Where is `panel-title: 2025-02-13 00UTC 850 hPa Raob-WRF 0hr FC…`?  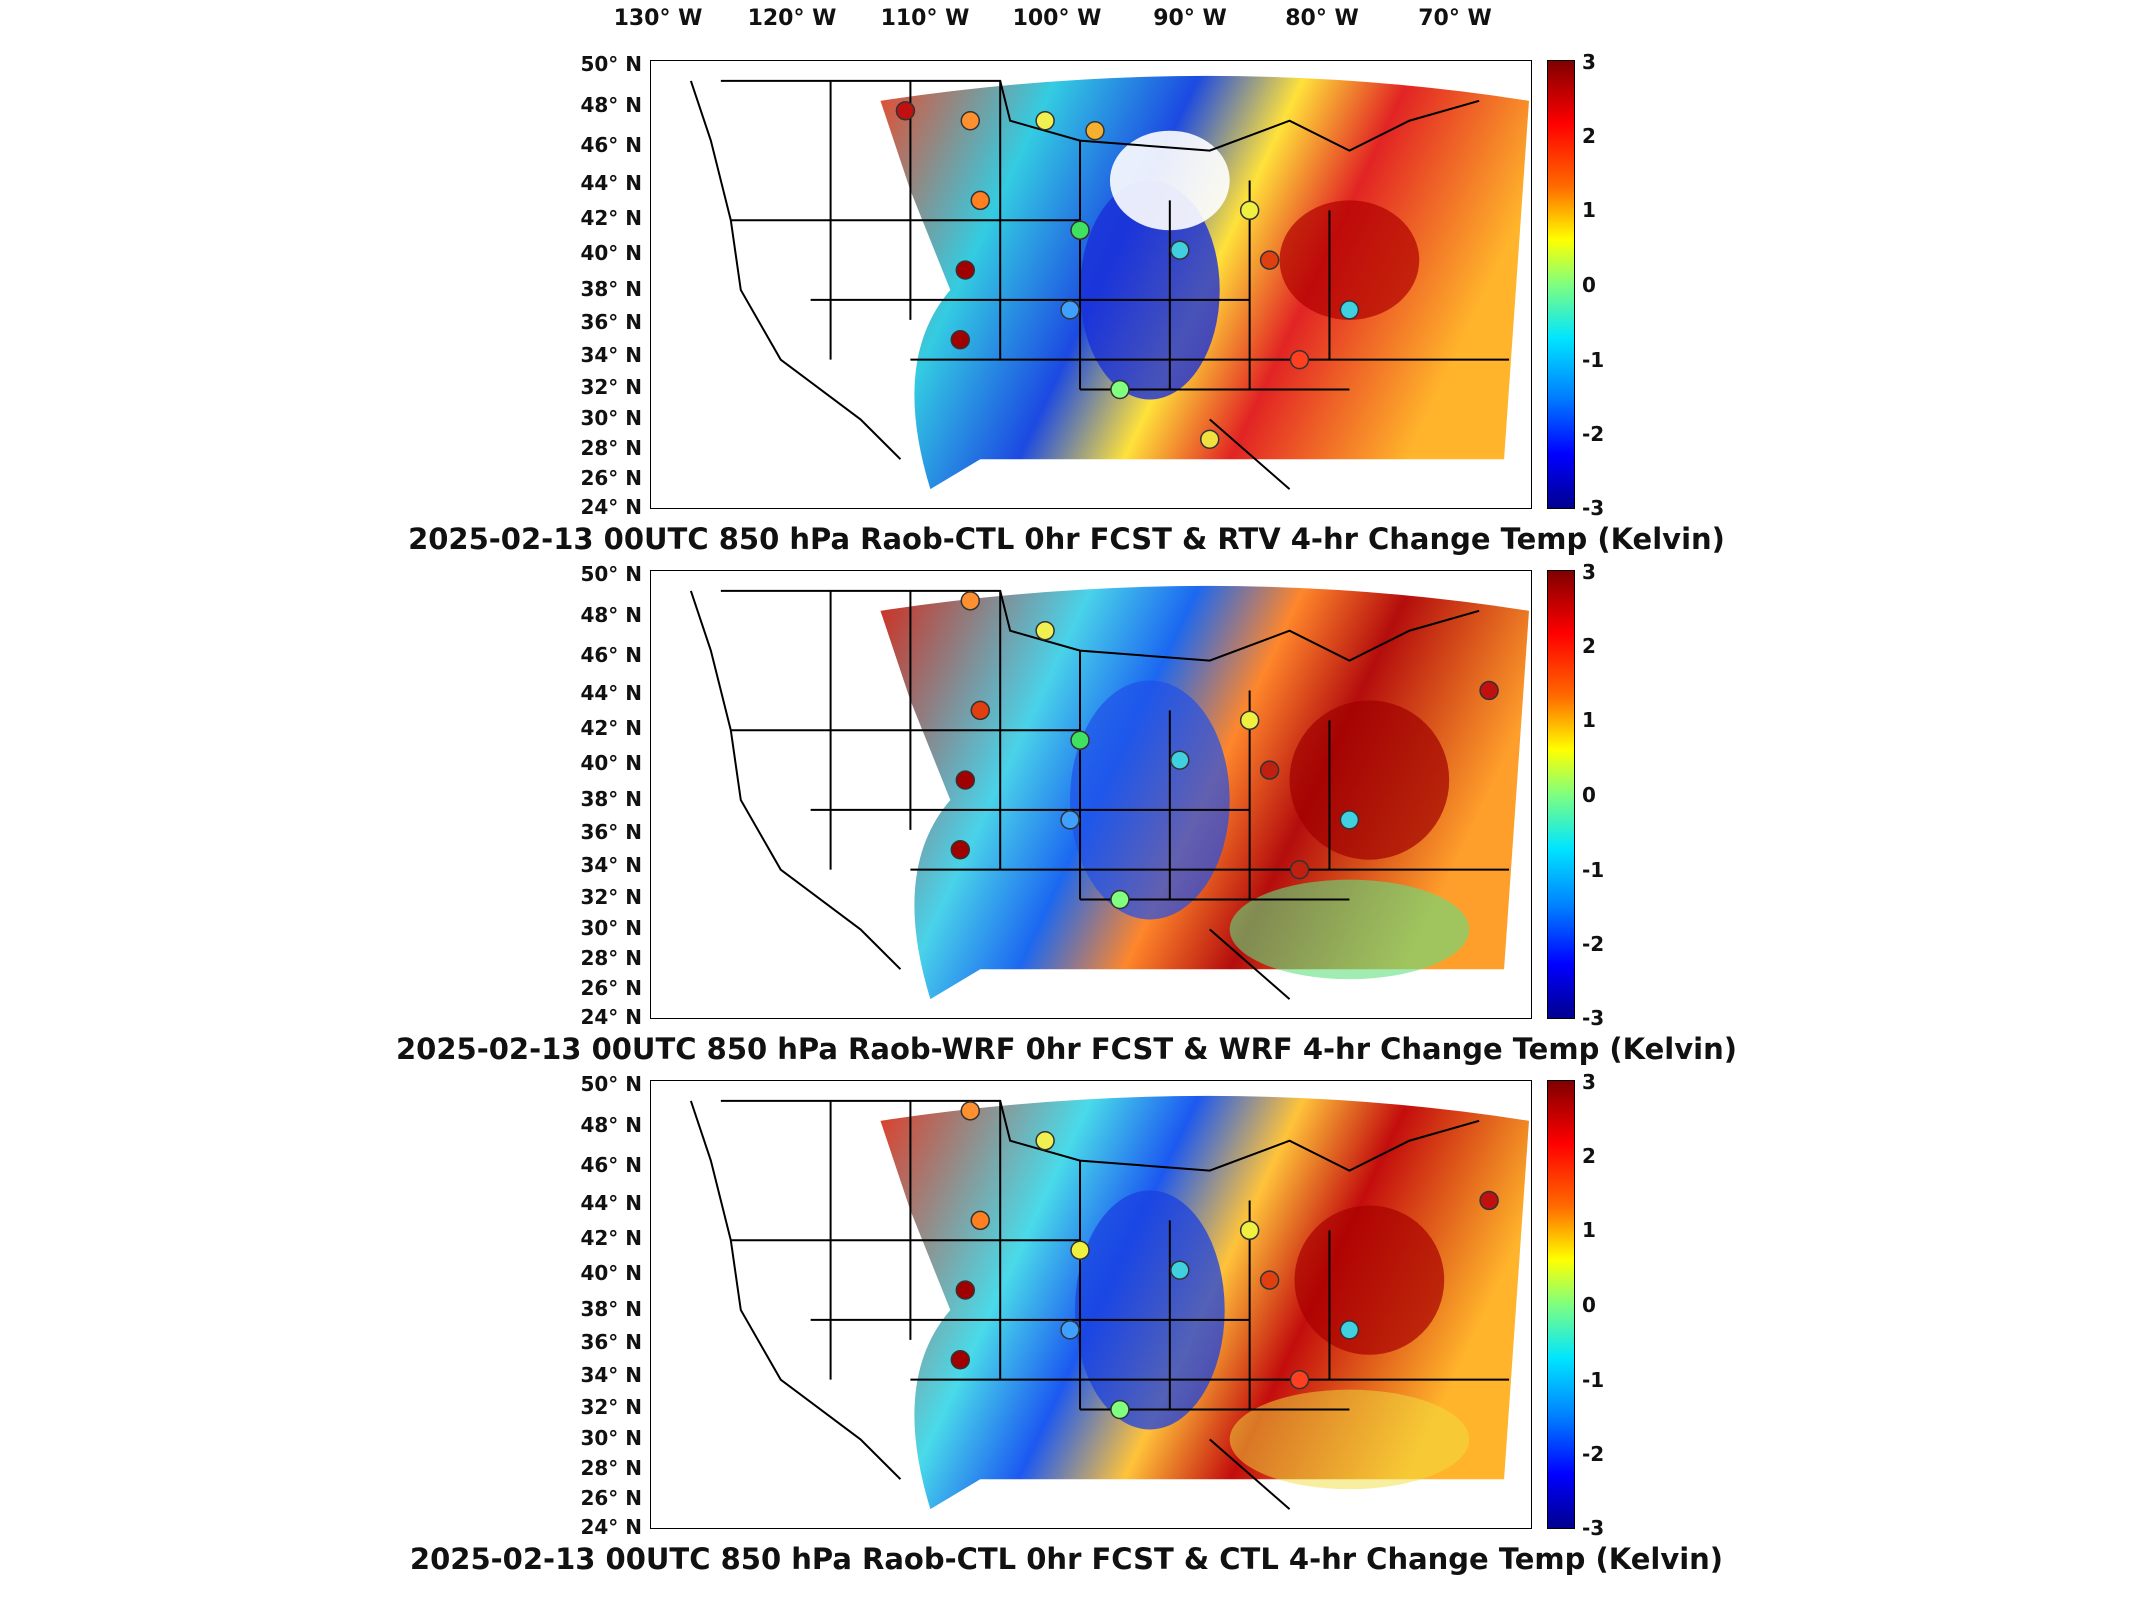 panel-title: 2025-02-13 00UTC 850 hPa Raob-WRF 0hr FC… is located at coordinates (1066, 1049).